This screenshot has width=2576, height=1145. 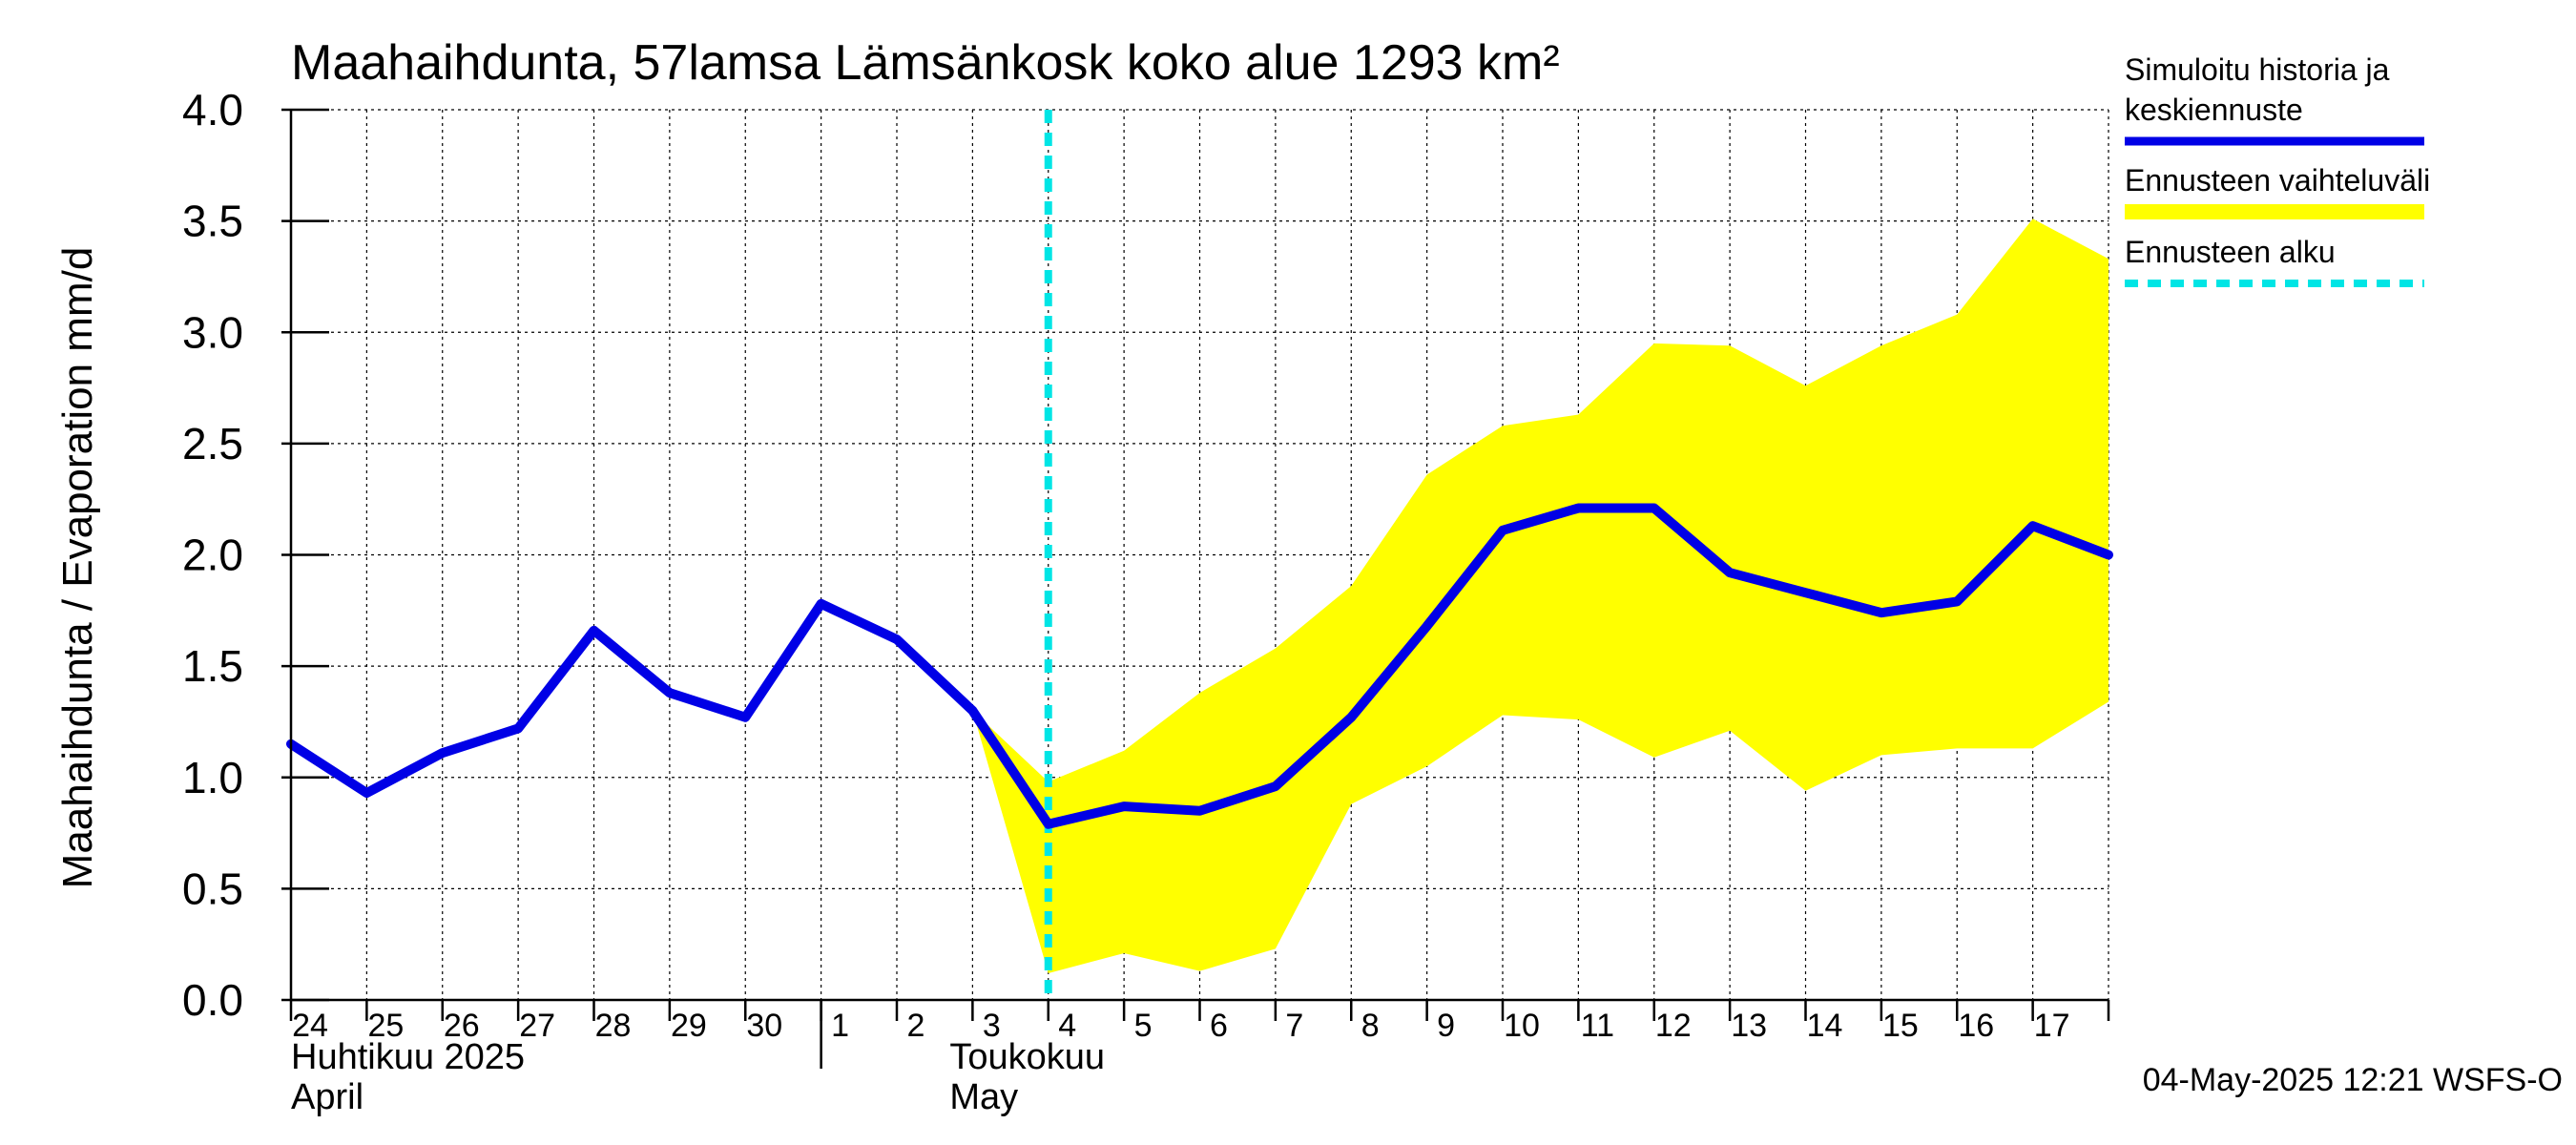 What do you see at coordinates (327, 1097) in the screenshot?
I see `month-label-line2: April` at bounding box center [327, 1097].